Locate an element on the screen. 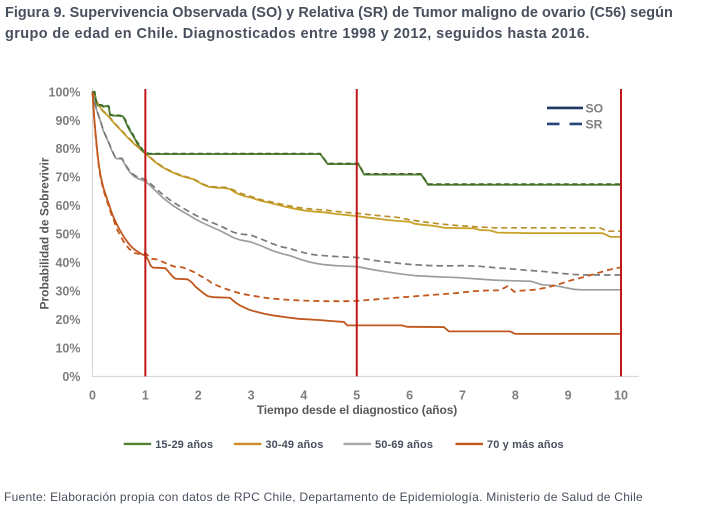 This screenshot has width=708, height=512. svg-text: 20% is located at coordinates (67, 320).